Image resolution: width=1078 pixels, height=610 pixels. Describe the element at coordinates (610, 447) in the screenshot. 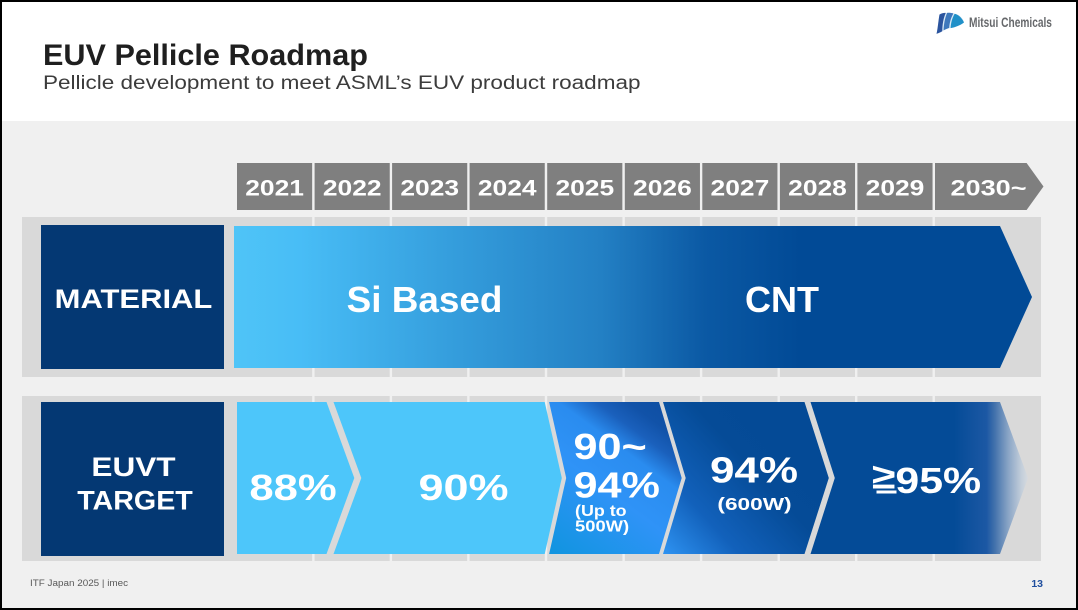

I see `svg-text: 90~` at that location.